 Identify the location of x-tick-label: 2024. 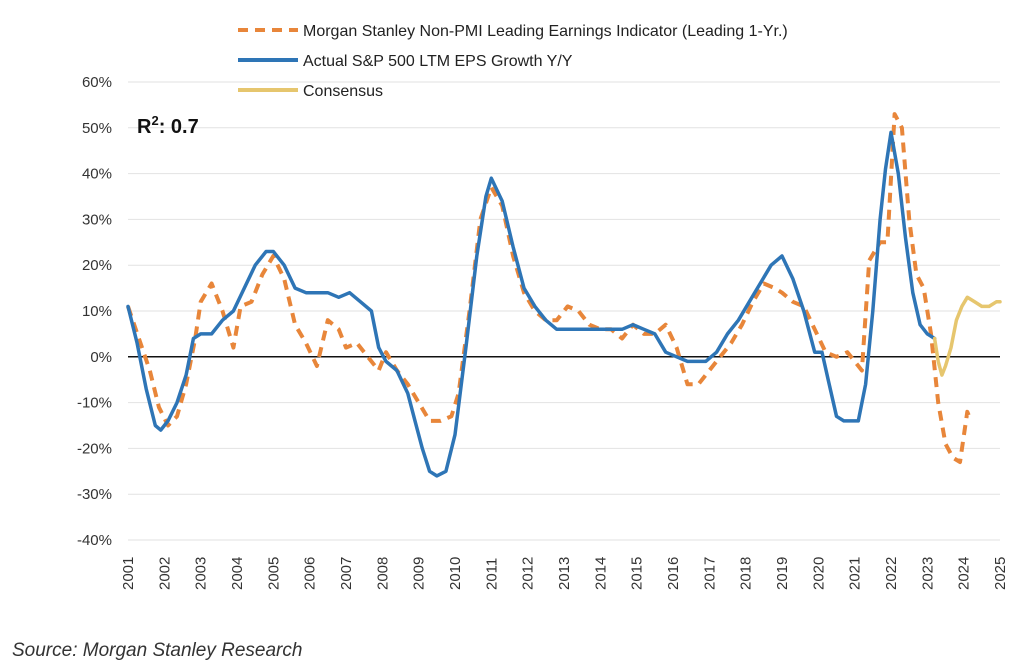
(964, 573).